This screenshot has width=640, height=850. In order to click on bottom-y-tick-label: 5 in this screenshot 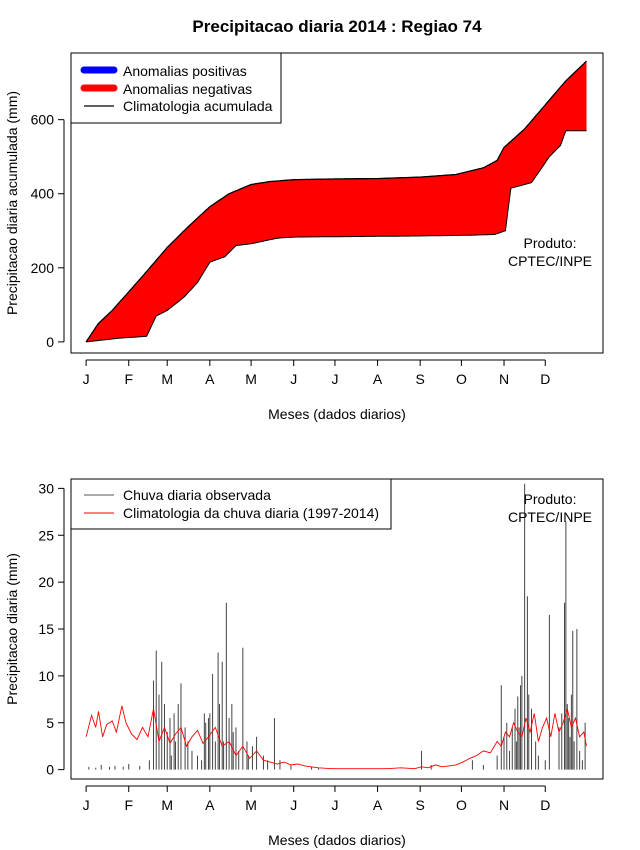, I will do `click(50, 723)`.